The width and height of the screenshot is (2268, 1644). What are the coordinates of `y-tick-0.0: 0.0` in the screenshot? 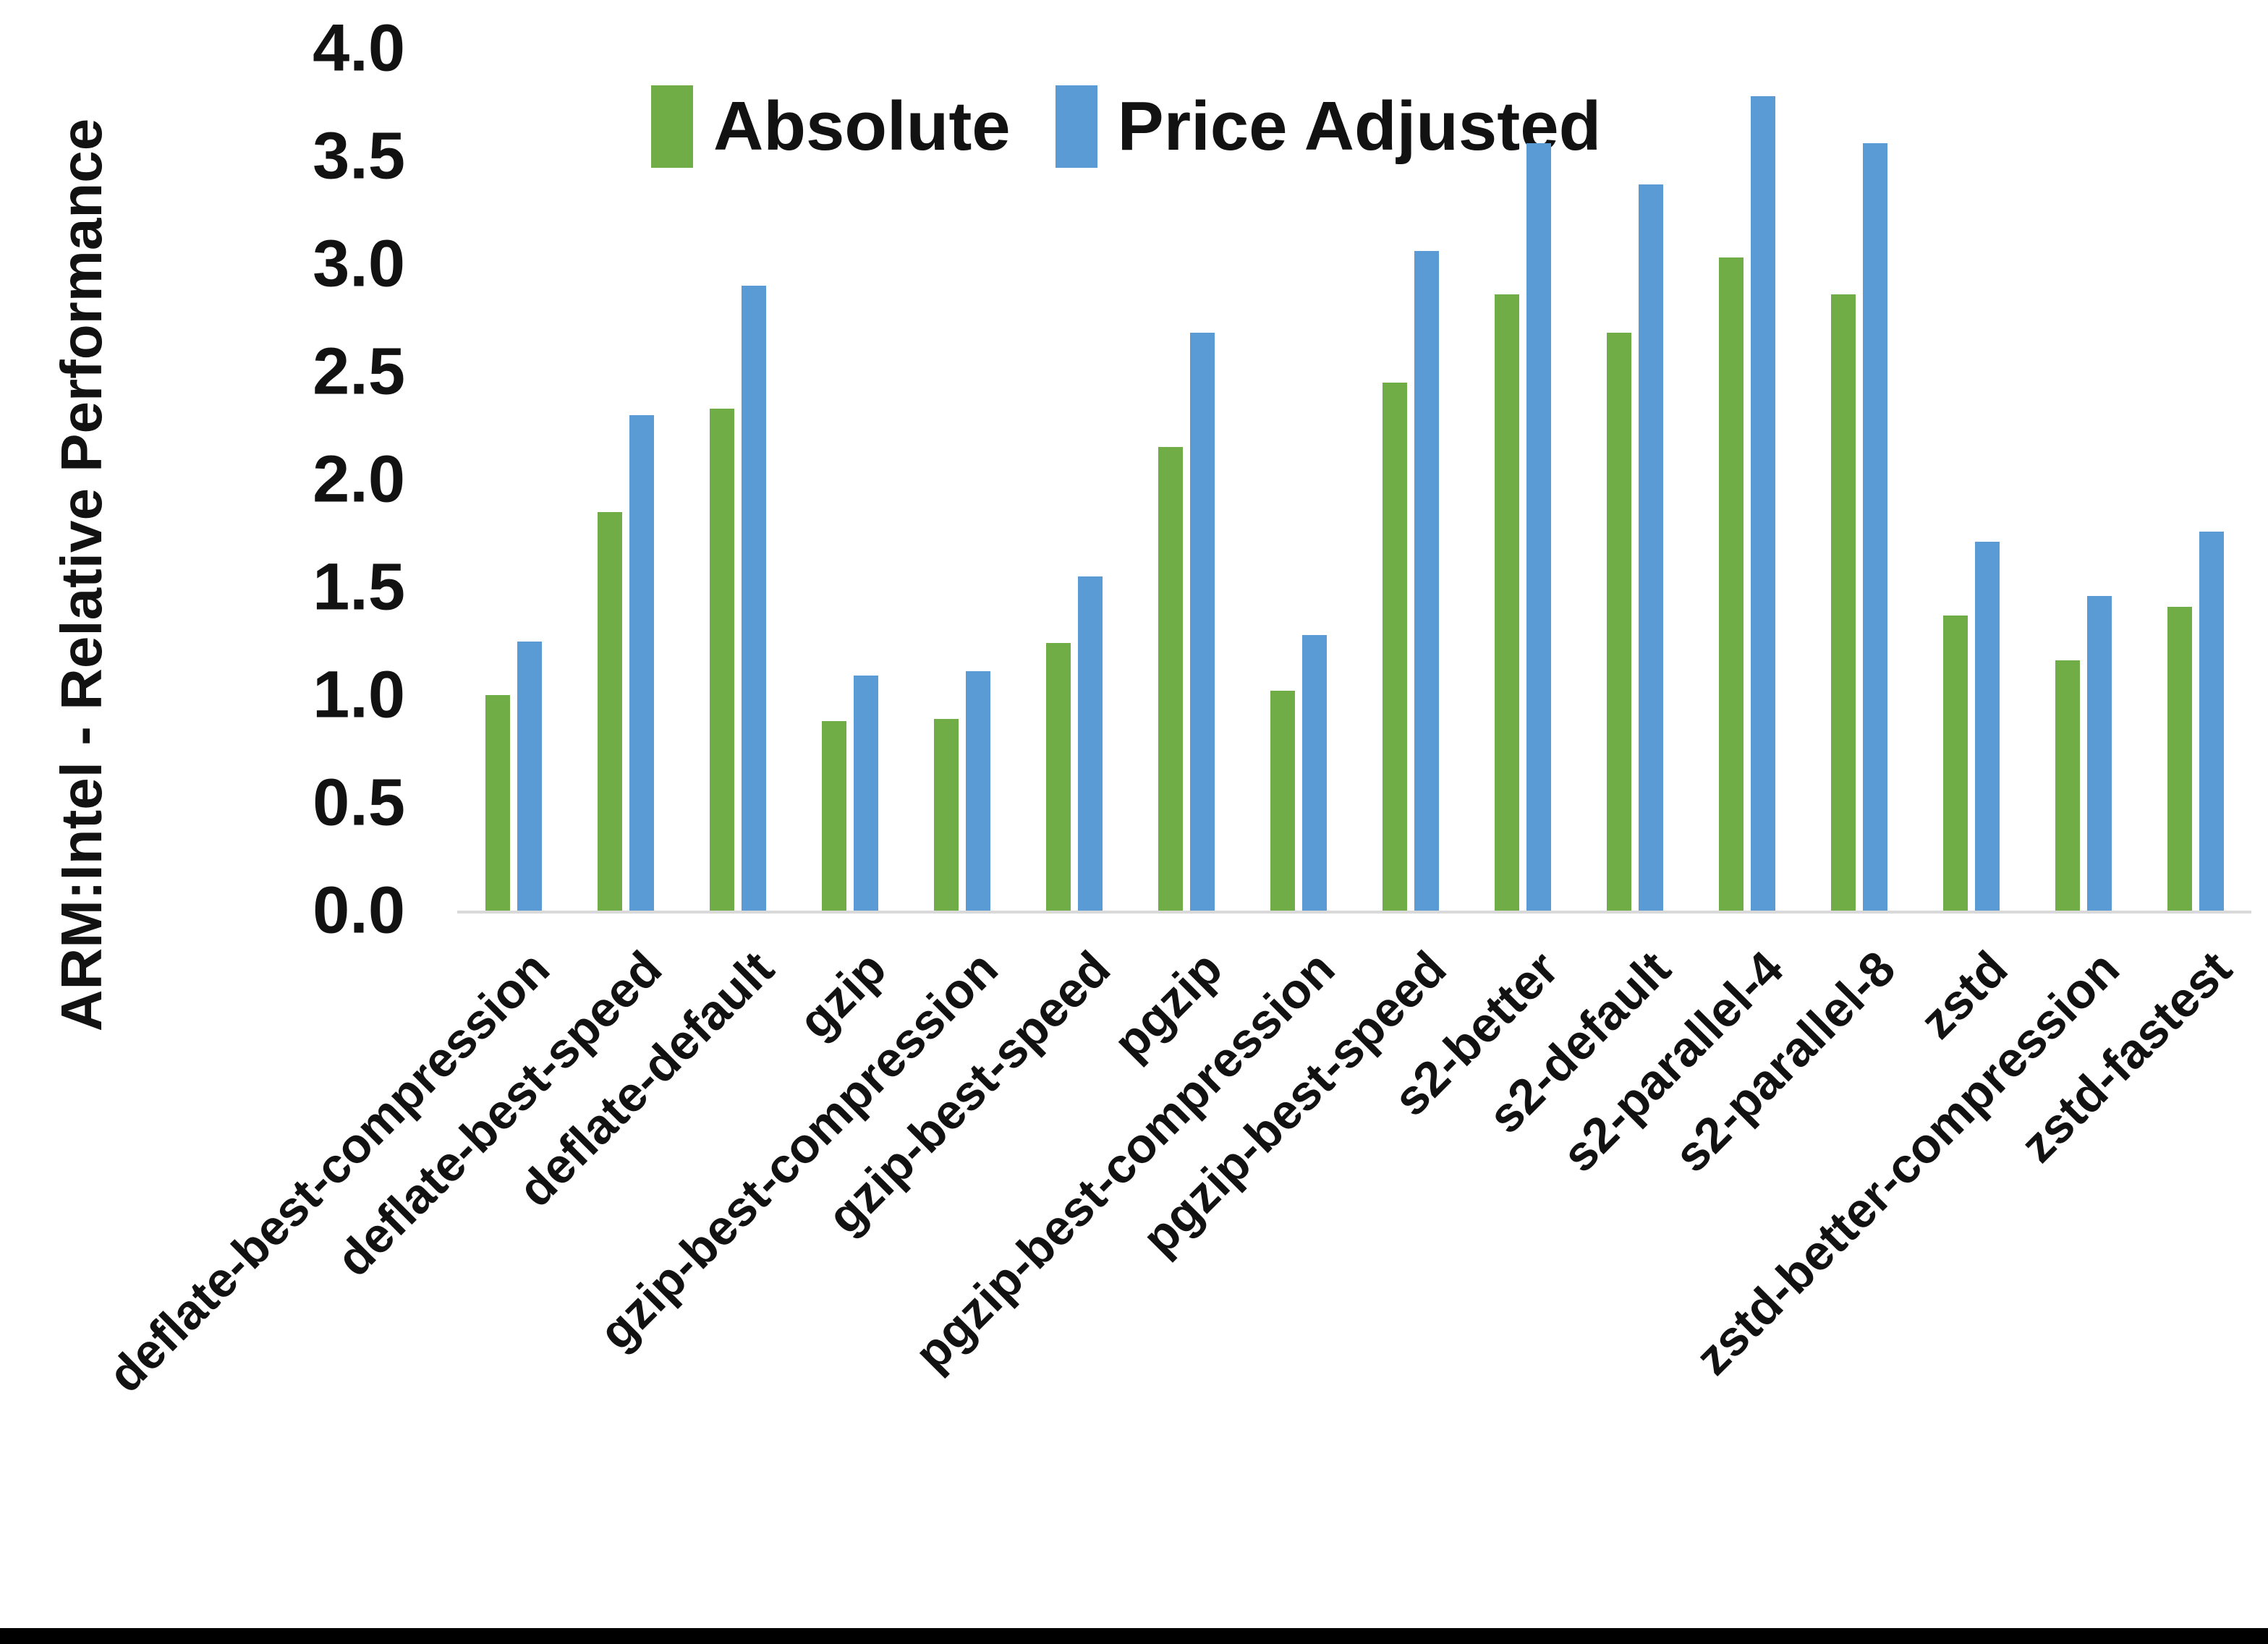 It's located at (359, 910).